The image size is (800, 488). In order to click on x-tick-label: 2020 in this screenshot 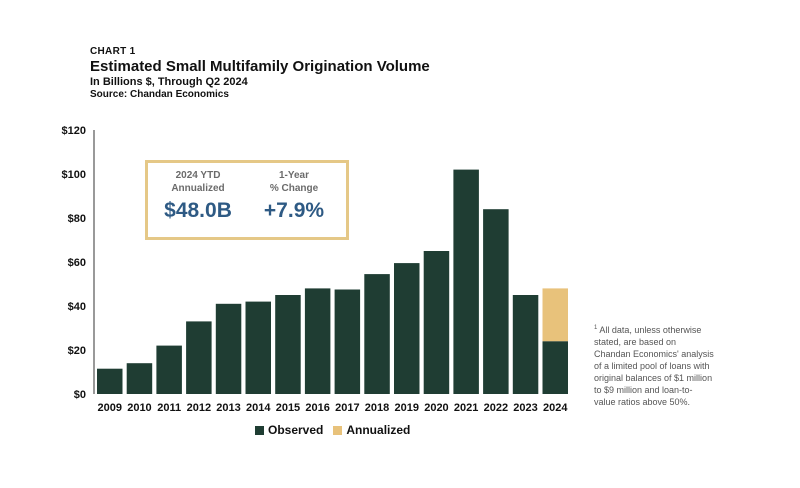, I will do `click(436, 408)`.